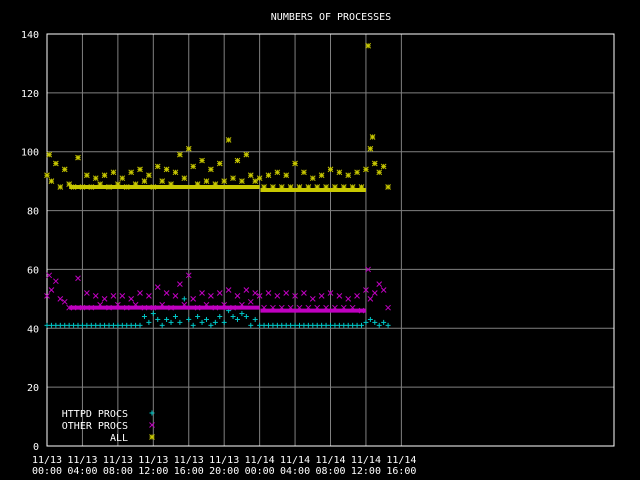 This screenshot has height=480, width=640. Describe the element at coordinates (330, 471) in the screenshot. I see `x-tick-time-8: 08:00` at that location.